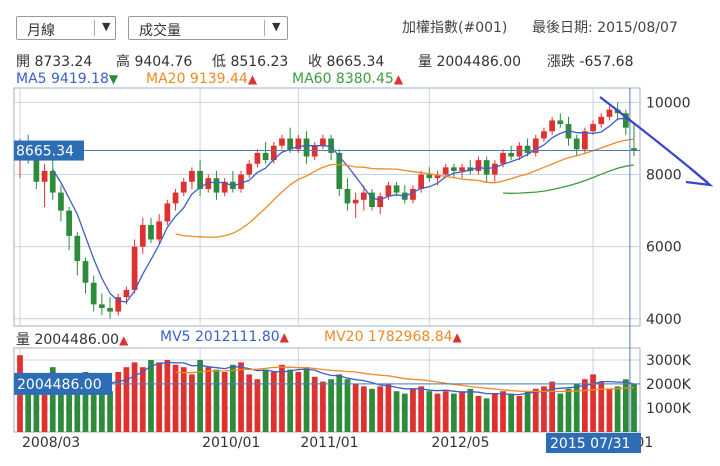  What do you see at coordinates (590, 62) in the screenshot?
I see `change-value: 漲跌 -657.68` at bounding box center [590, 62].